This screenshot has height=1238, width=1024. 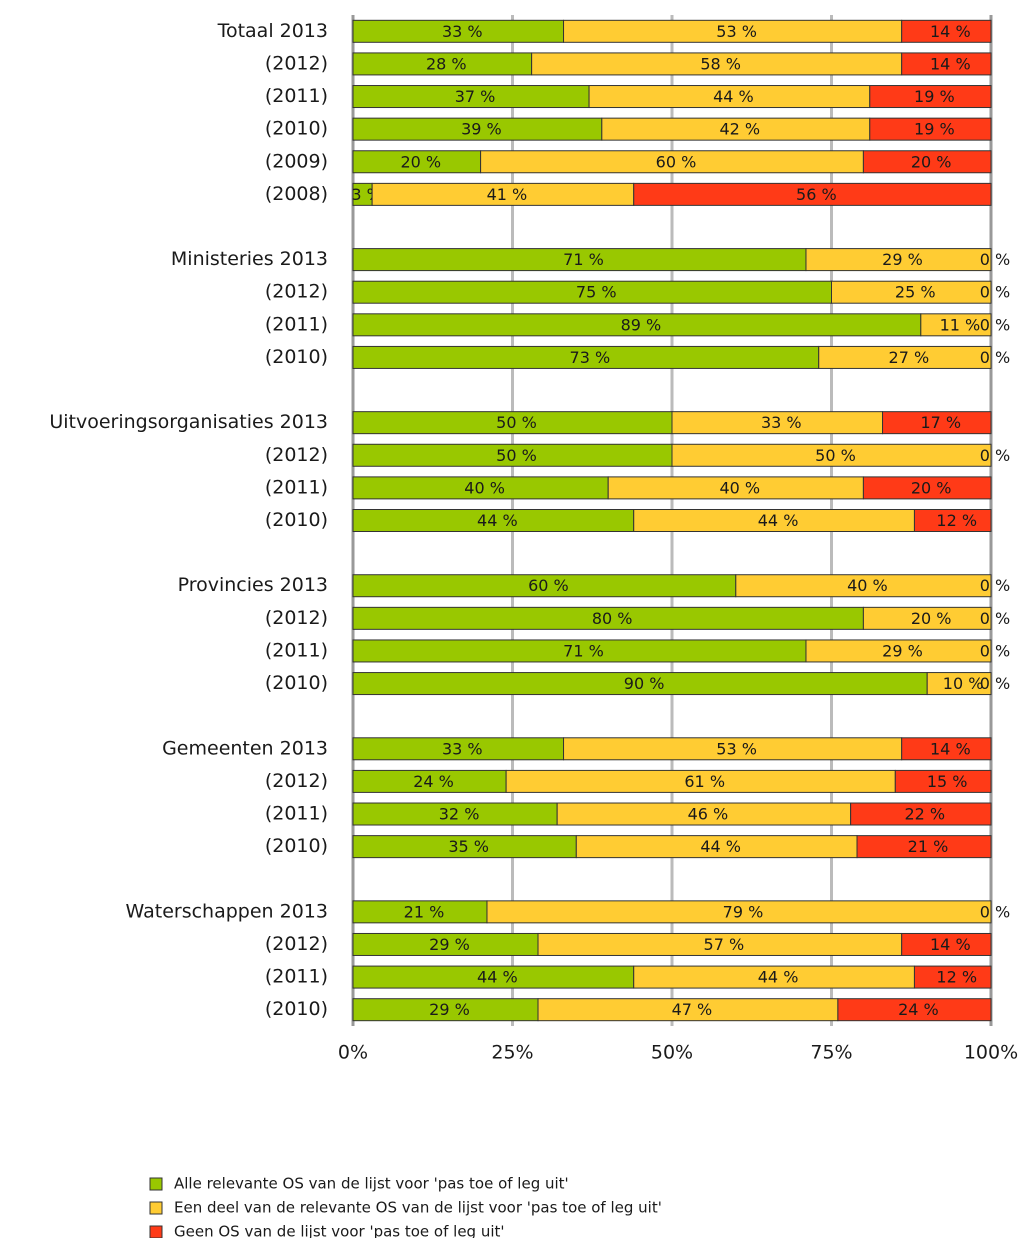 What do you see at coordinates (739, 129) in the screenshot?
I see `value-label: 42 %` at bounding box center [739, 129].